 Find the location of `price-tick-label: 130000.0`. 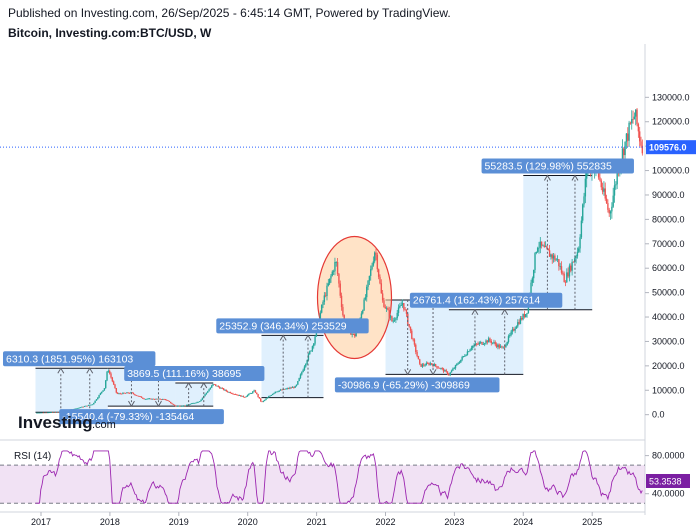

price-tick-label: 130000.0 is located at coordinates (671, 97).